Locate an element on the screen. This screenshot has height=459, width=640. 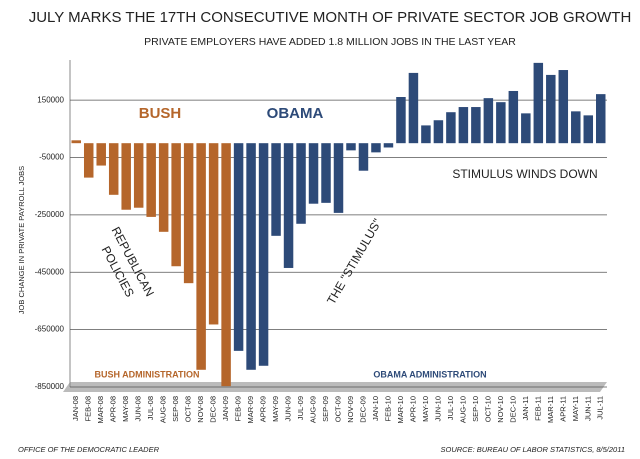
x-tick-label: JAN-08 is located at coordinates (75, 408).